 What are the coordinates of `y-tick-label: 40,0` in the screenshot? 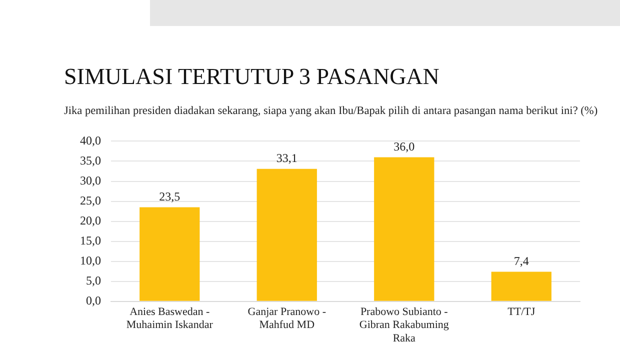 It's located at (90, 140).